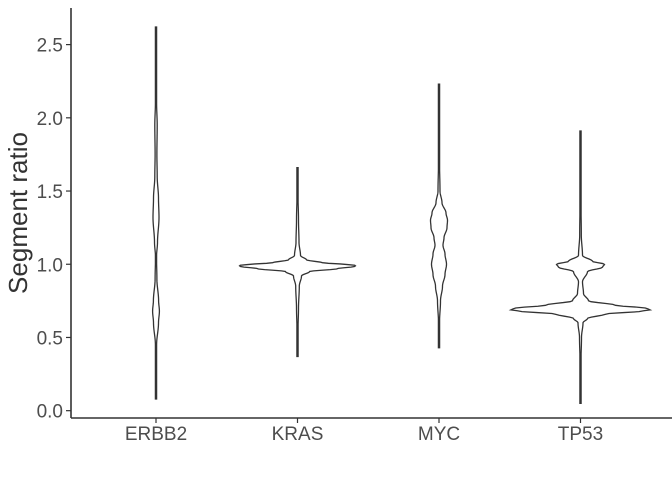 The width and height of the screenshot is (672, 480). Describe the element at coordinates (439, 216) in the screenshot. I see `violin-myc` at that location.